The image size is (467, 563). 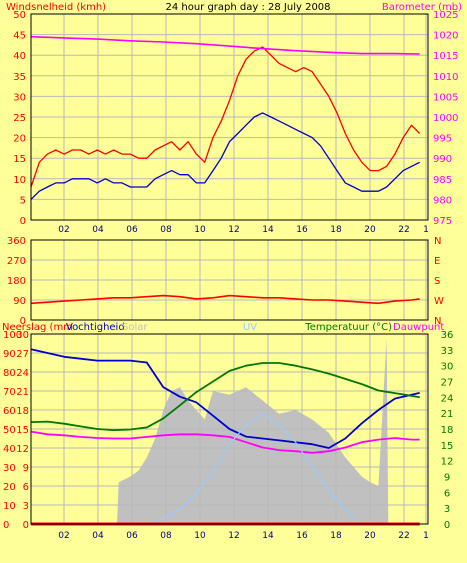 What do you see at coordinates (447, 351) in the screenshot?
I see `temperature-tick-label: 33` at bounding box center [447, 351].